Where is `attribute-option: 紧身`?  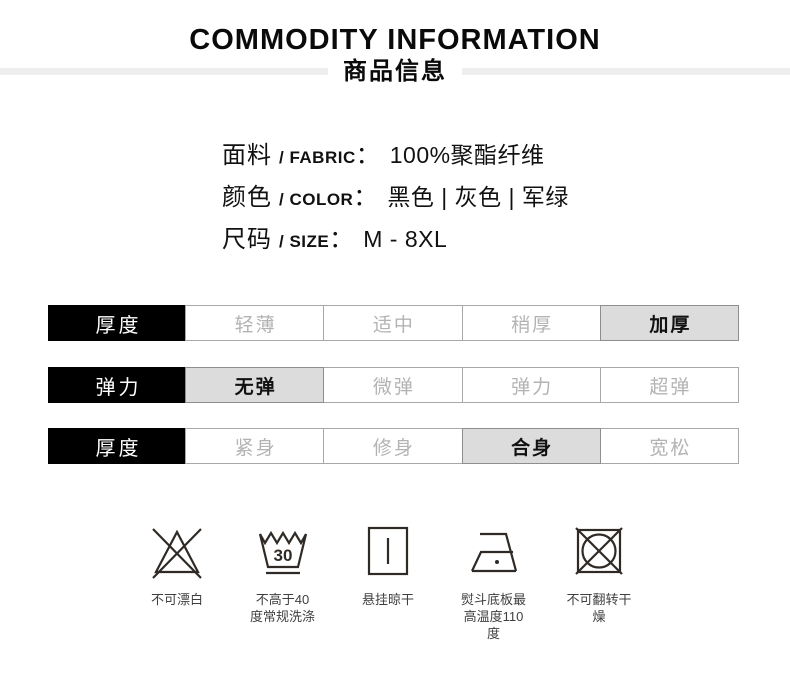
attribute-option: 紧身 is located at coordinates (255, 446).